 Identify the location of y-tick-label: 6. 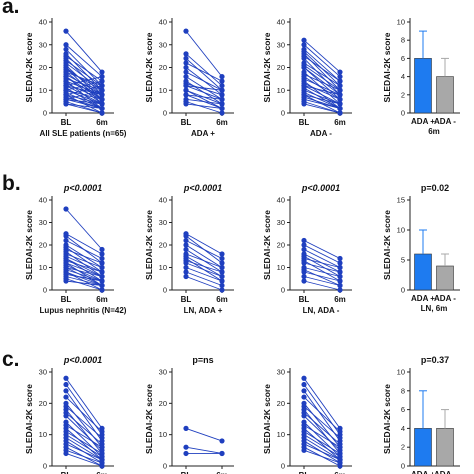
(403, 409).